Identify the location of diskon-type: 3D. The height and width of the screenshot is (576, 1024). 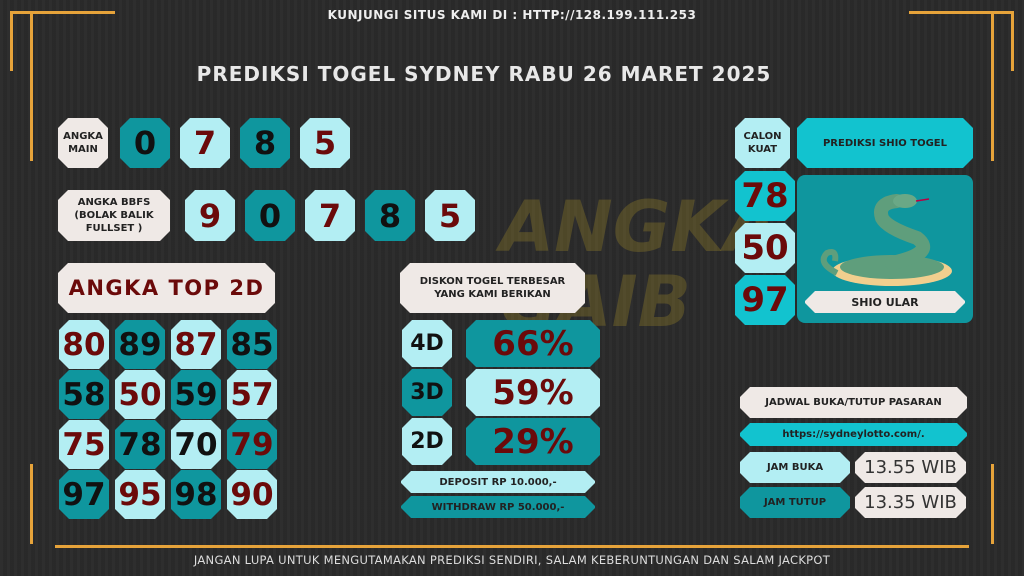
(427, 392).